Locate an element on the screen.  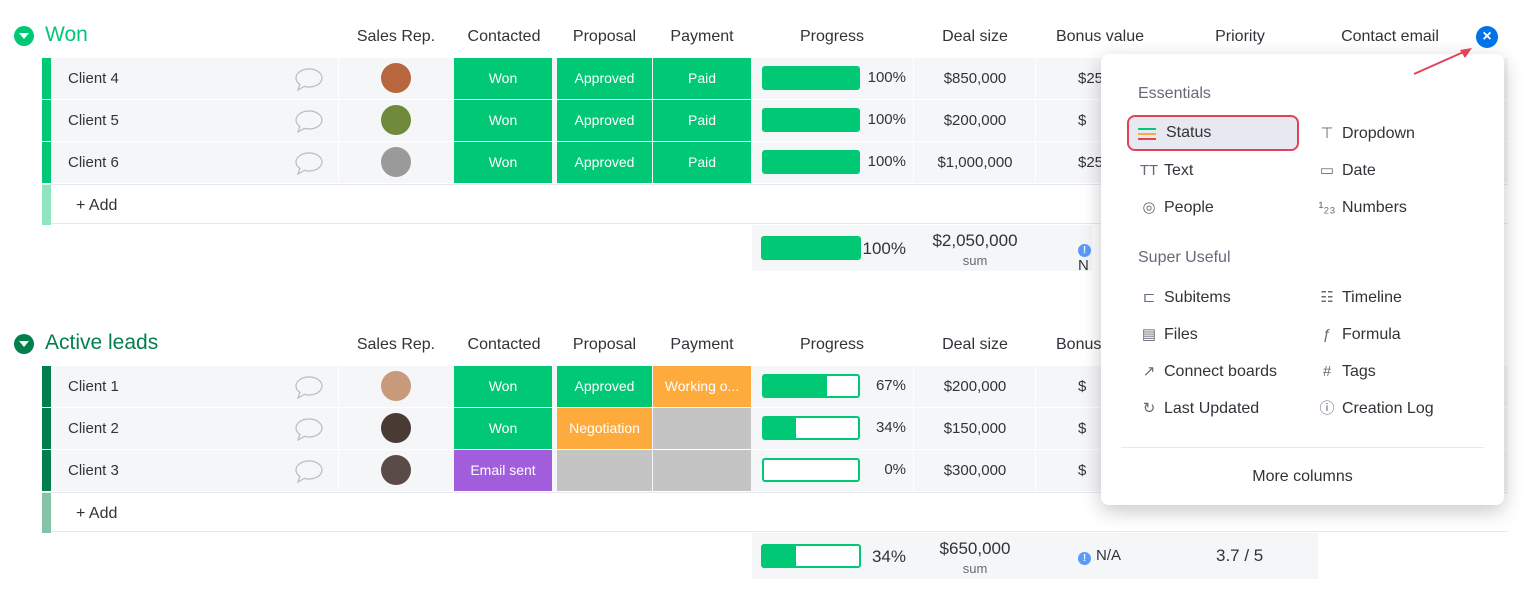
item-name: Client 6 is located at coordinates (93, 162).